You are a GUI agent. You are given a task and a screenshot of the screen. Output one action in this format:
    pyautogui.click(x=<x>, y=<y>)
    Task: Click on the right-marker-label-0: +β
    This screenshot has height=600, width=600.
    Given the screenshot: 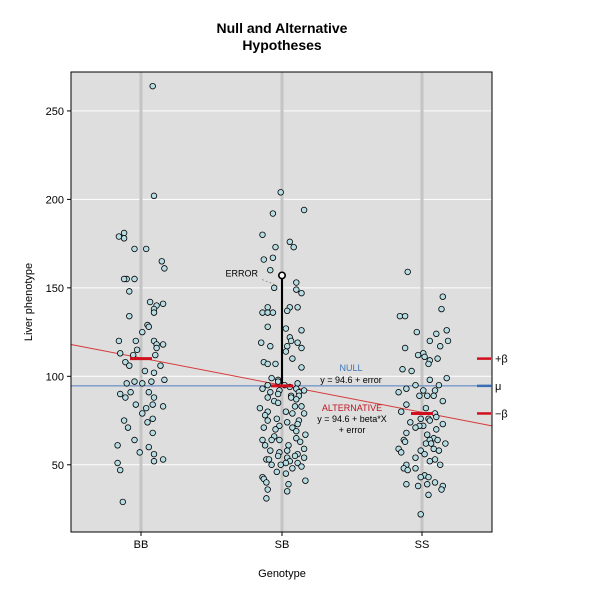 What is the action you would take?
    pyautogui.click(x=501, y=360)
    